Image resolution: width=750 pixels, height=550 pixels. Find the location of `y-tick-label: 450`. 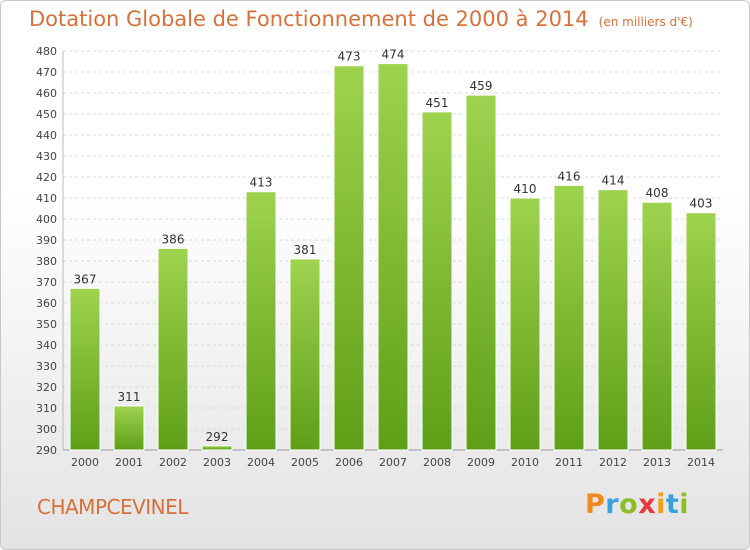

y-tick-label: 450 is located at coordinates (46, 114).